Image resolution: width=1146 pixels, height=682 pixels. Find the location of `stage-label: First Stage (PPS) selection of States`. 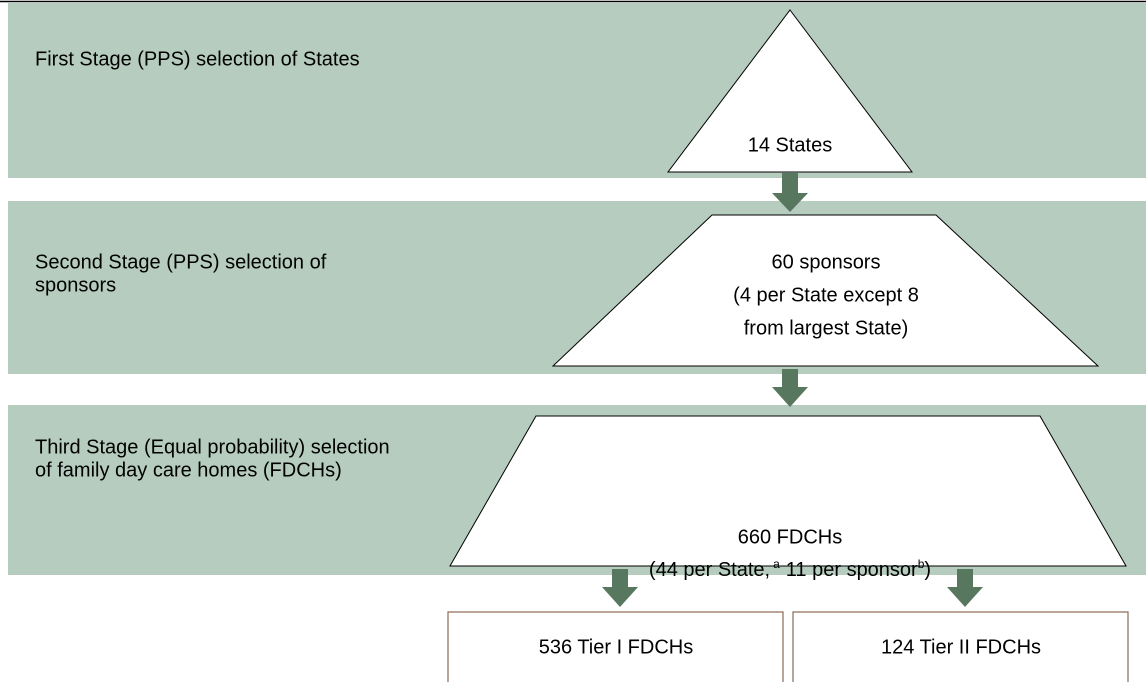

stage-label: First Stage (PPS) selection of States is located at coordinates (197, 59).